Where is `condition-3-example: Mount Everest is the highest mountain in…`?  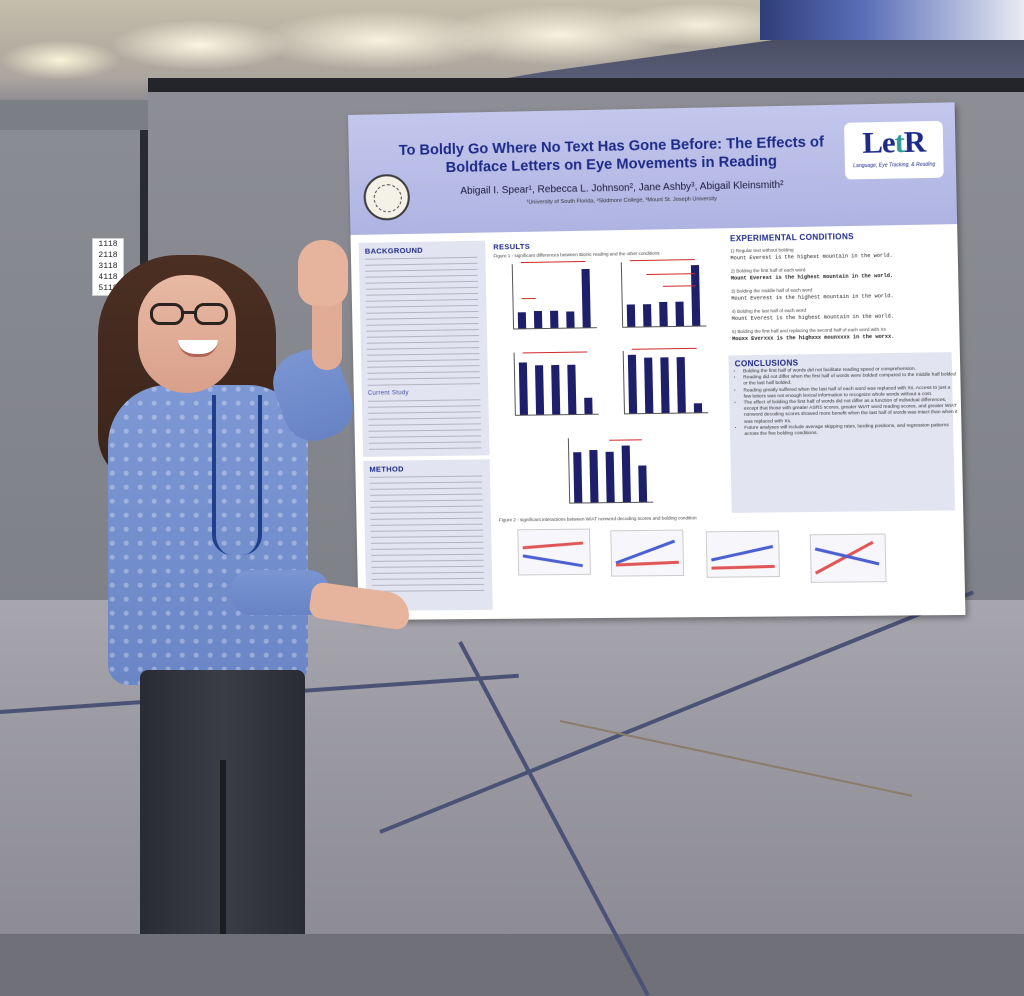
condition-3-example: Mount Everest is the highest mountain in… is located at coordinates (812, 297).